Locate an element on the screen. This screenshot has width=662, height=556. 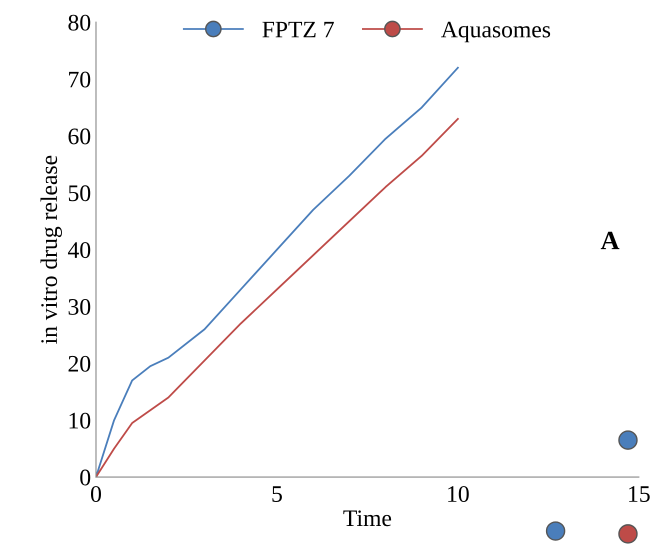
y-tick-label: 70 is located at coordinates (79, 80).